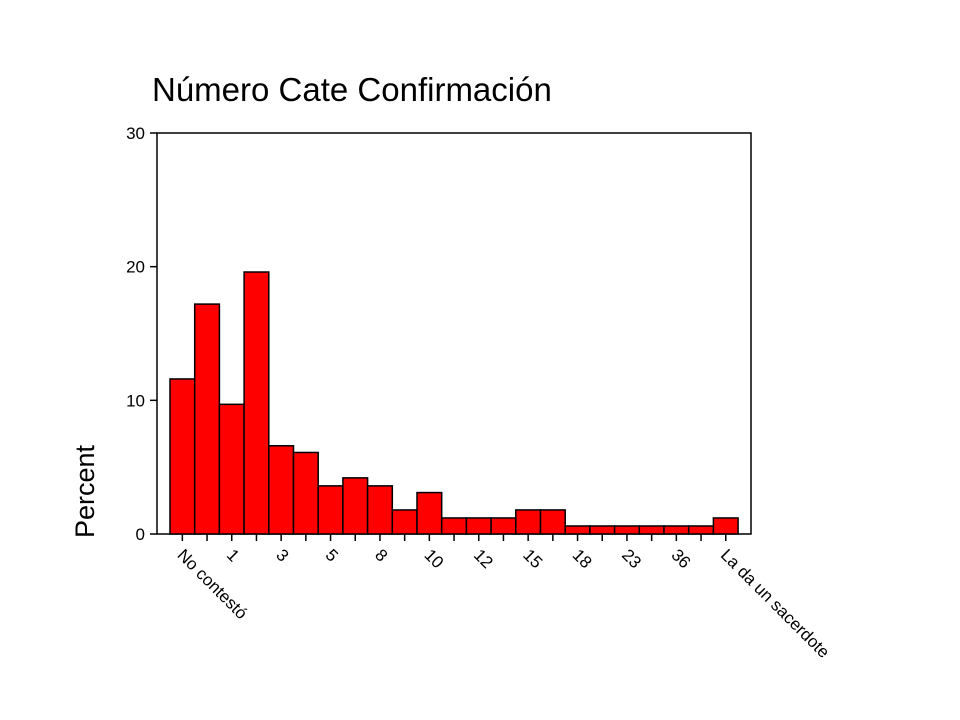  Describe the element at coordinates (135, 267) in the screenshot. I see `y-tick-label: 20` at that location.